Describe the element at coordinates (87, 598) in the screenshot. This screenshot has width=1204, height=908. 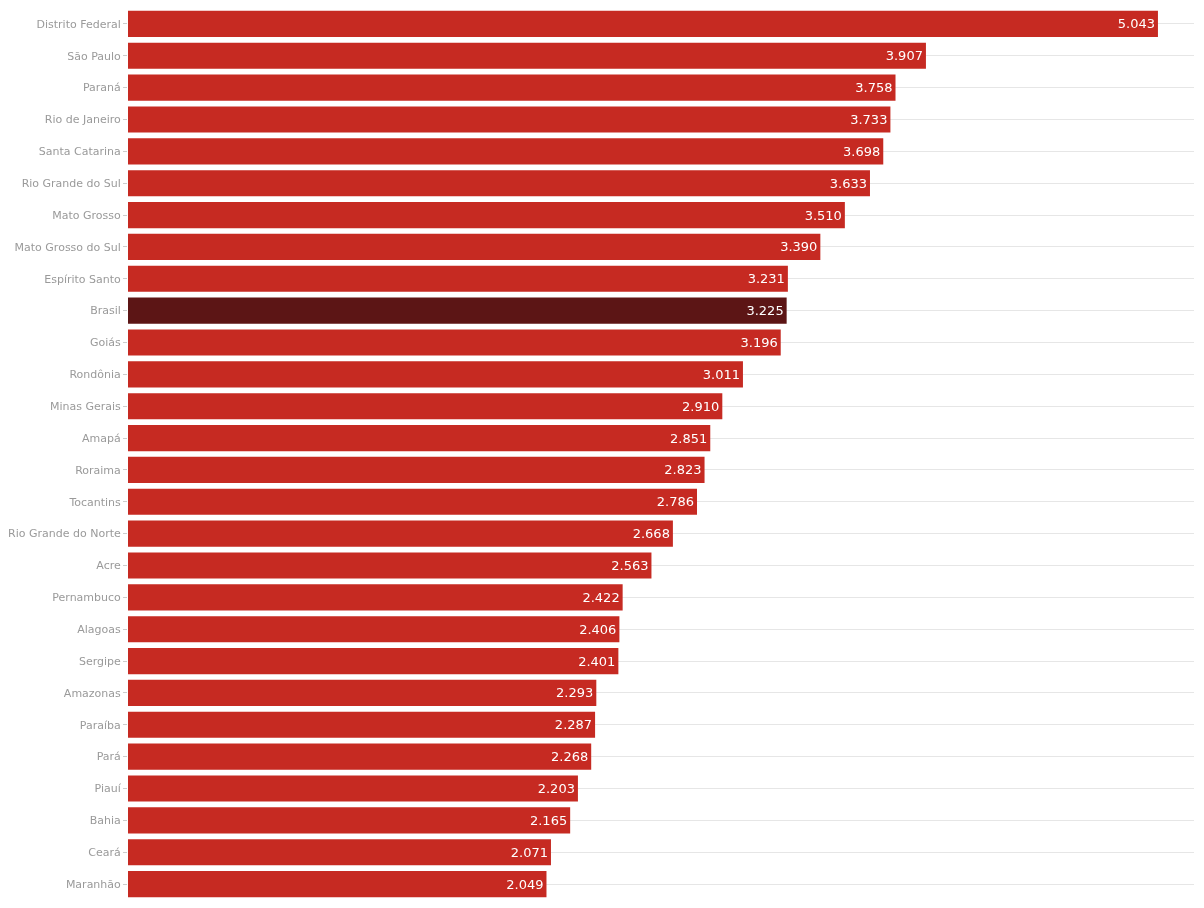
I see `y-tick-label: Pernambuco` at that location.